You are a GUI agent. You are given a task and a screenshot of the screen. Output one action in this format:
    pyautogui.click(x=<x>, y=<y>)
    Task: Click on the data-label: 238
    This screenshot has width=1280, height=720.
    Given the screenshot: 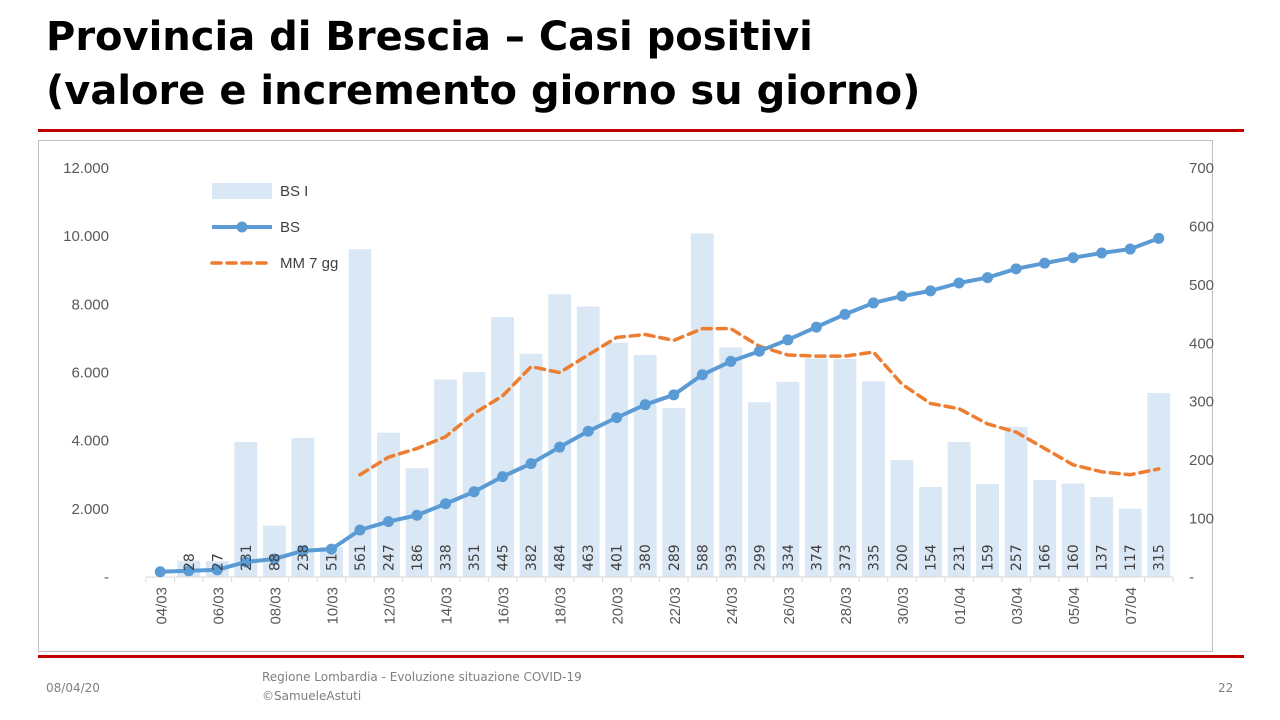 What is the action you would take?
    pyautogui.click(x=304, y=557)
    